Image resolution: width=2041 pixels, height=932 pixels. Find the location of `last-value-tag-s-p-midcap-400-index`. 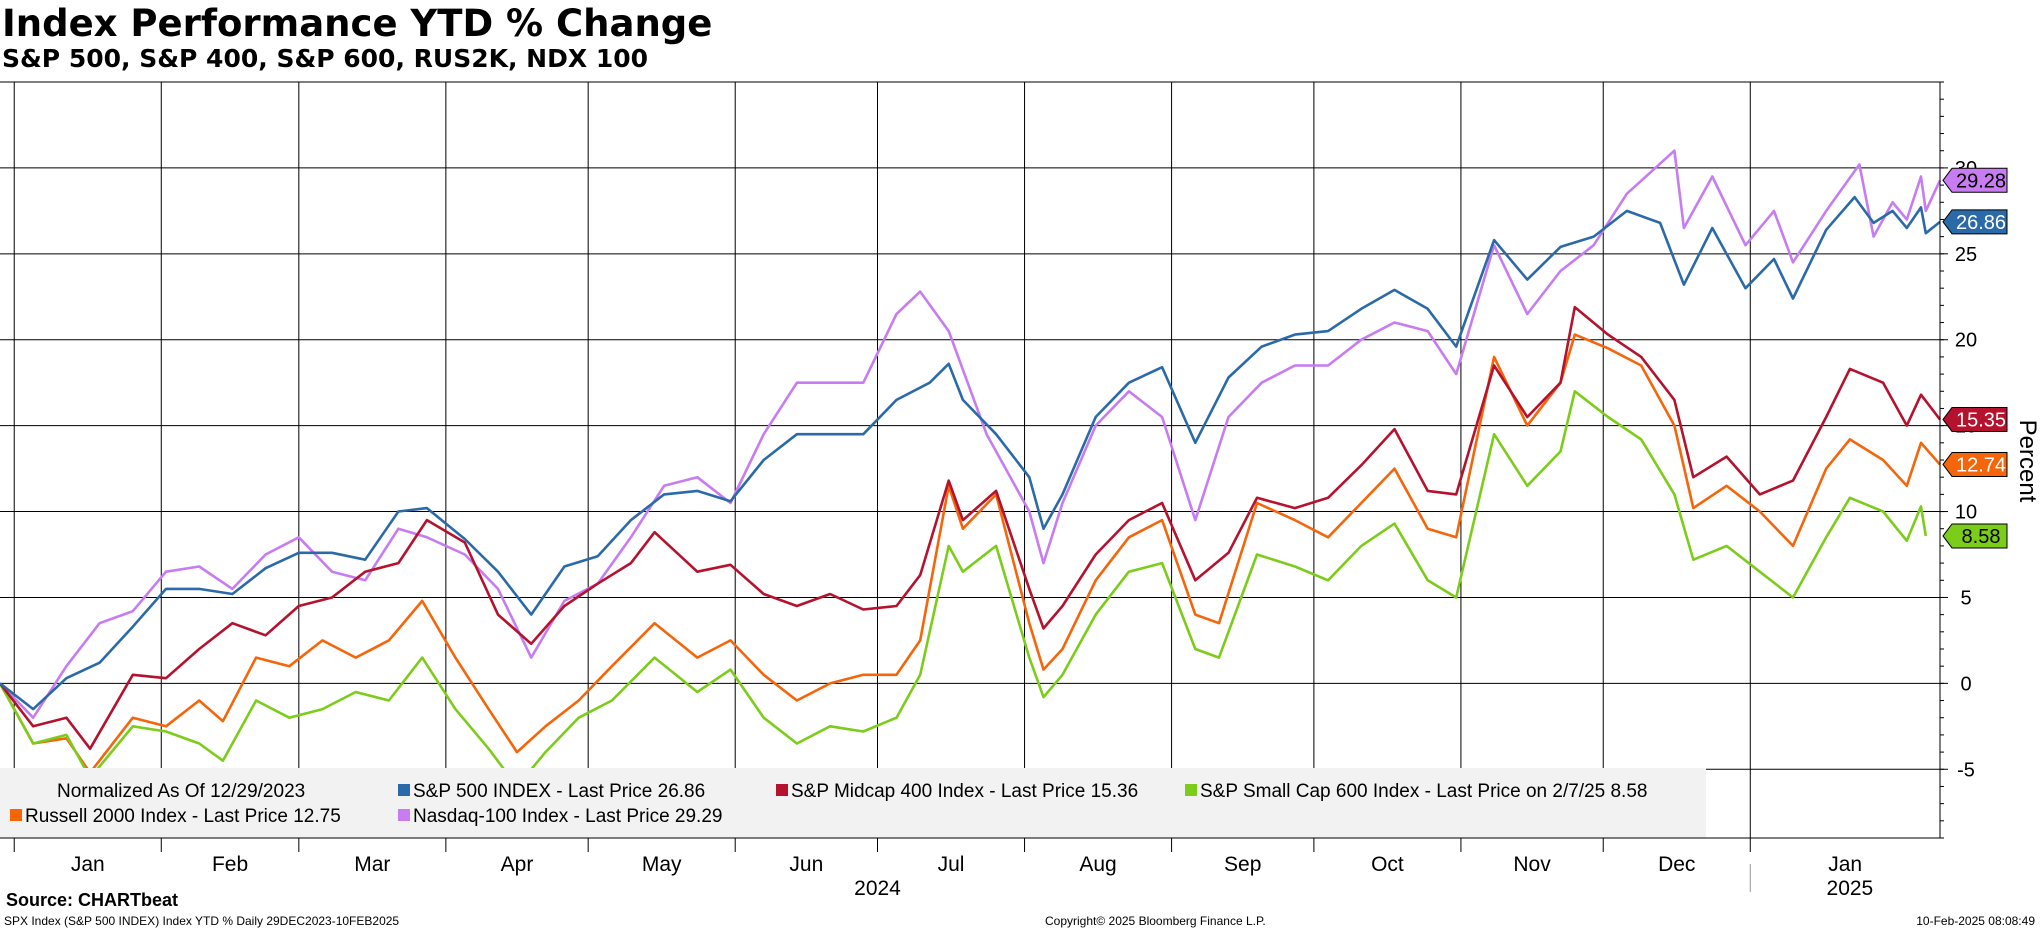

last-value-tag-s-p-midcap-400-index is located at coordinates (1975, 419).